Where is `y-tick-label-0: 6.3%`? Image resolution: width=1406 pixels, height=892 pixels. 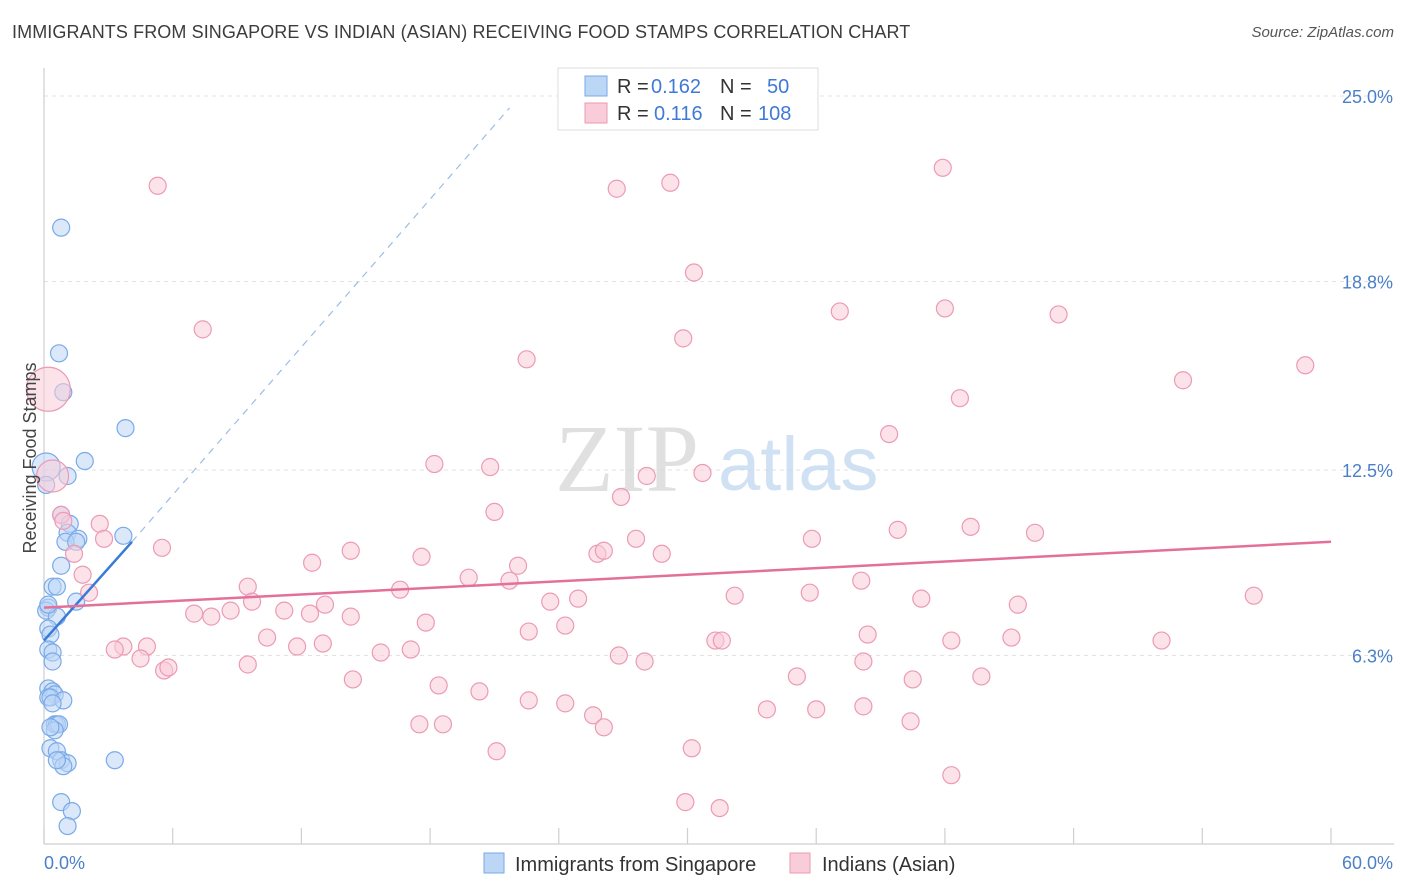 y-tick-label-0: 6.3% is located at coordinates (1372, 657).